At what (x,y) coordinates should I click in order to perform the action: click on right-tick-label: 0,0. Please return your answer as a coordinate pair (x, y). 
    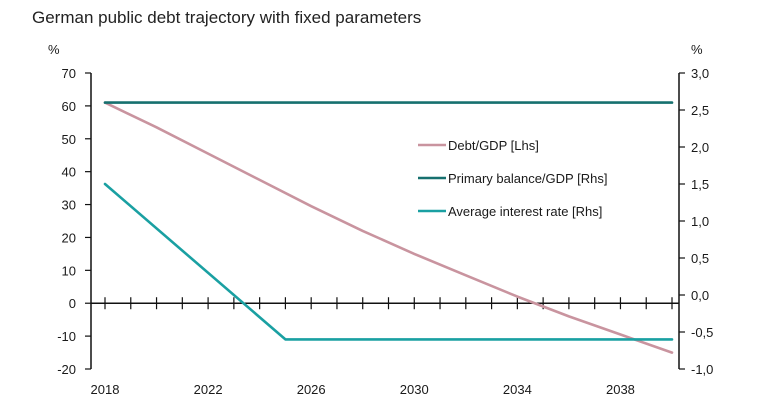
    Looking at the image, I should click on (700, 295).